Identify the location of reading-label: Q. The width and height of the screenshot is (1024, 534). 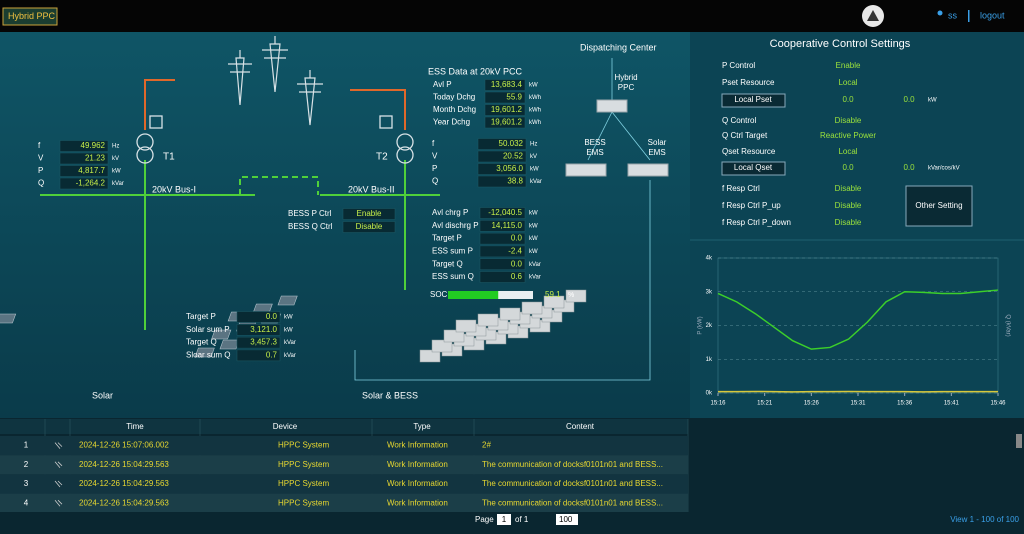
(435, 181).